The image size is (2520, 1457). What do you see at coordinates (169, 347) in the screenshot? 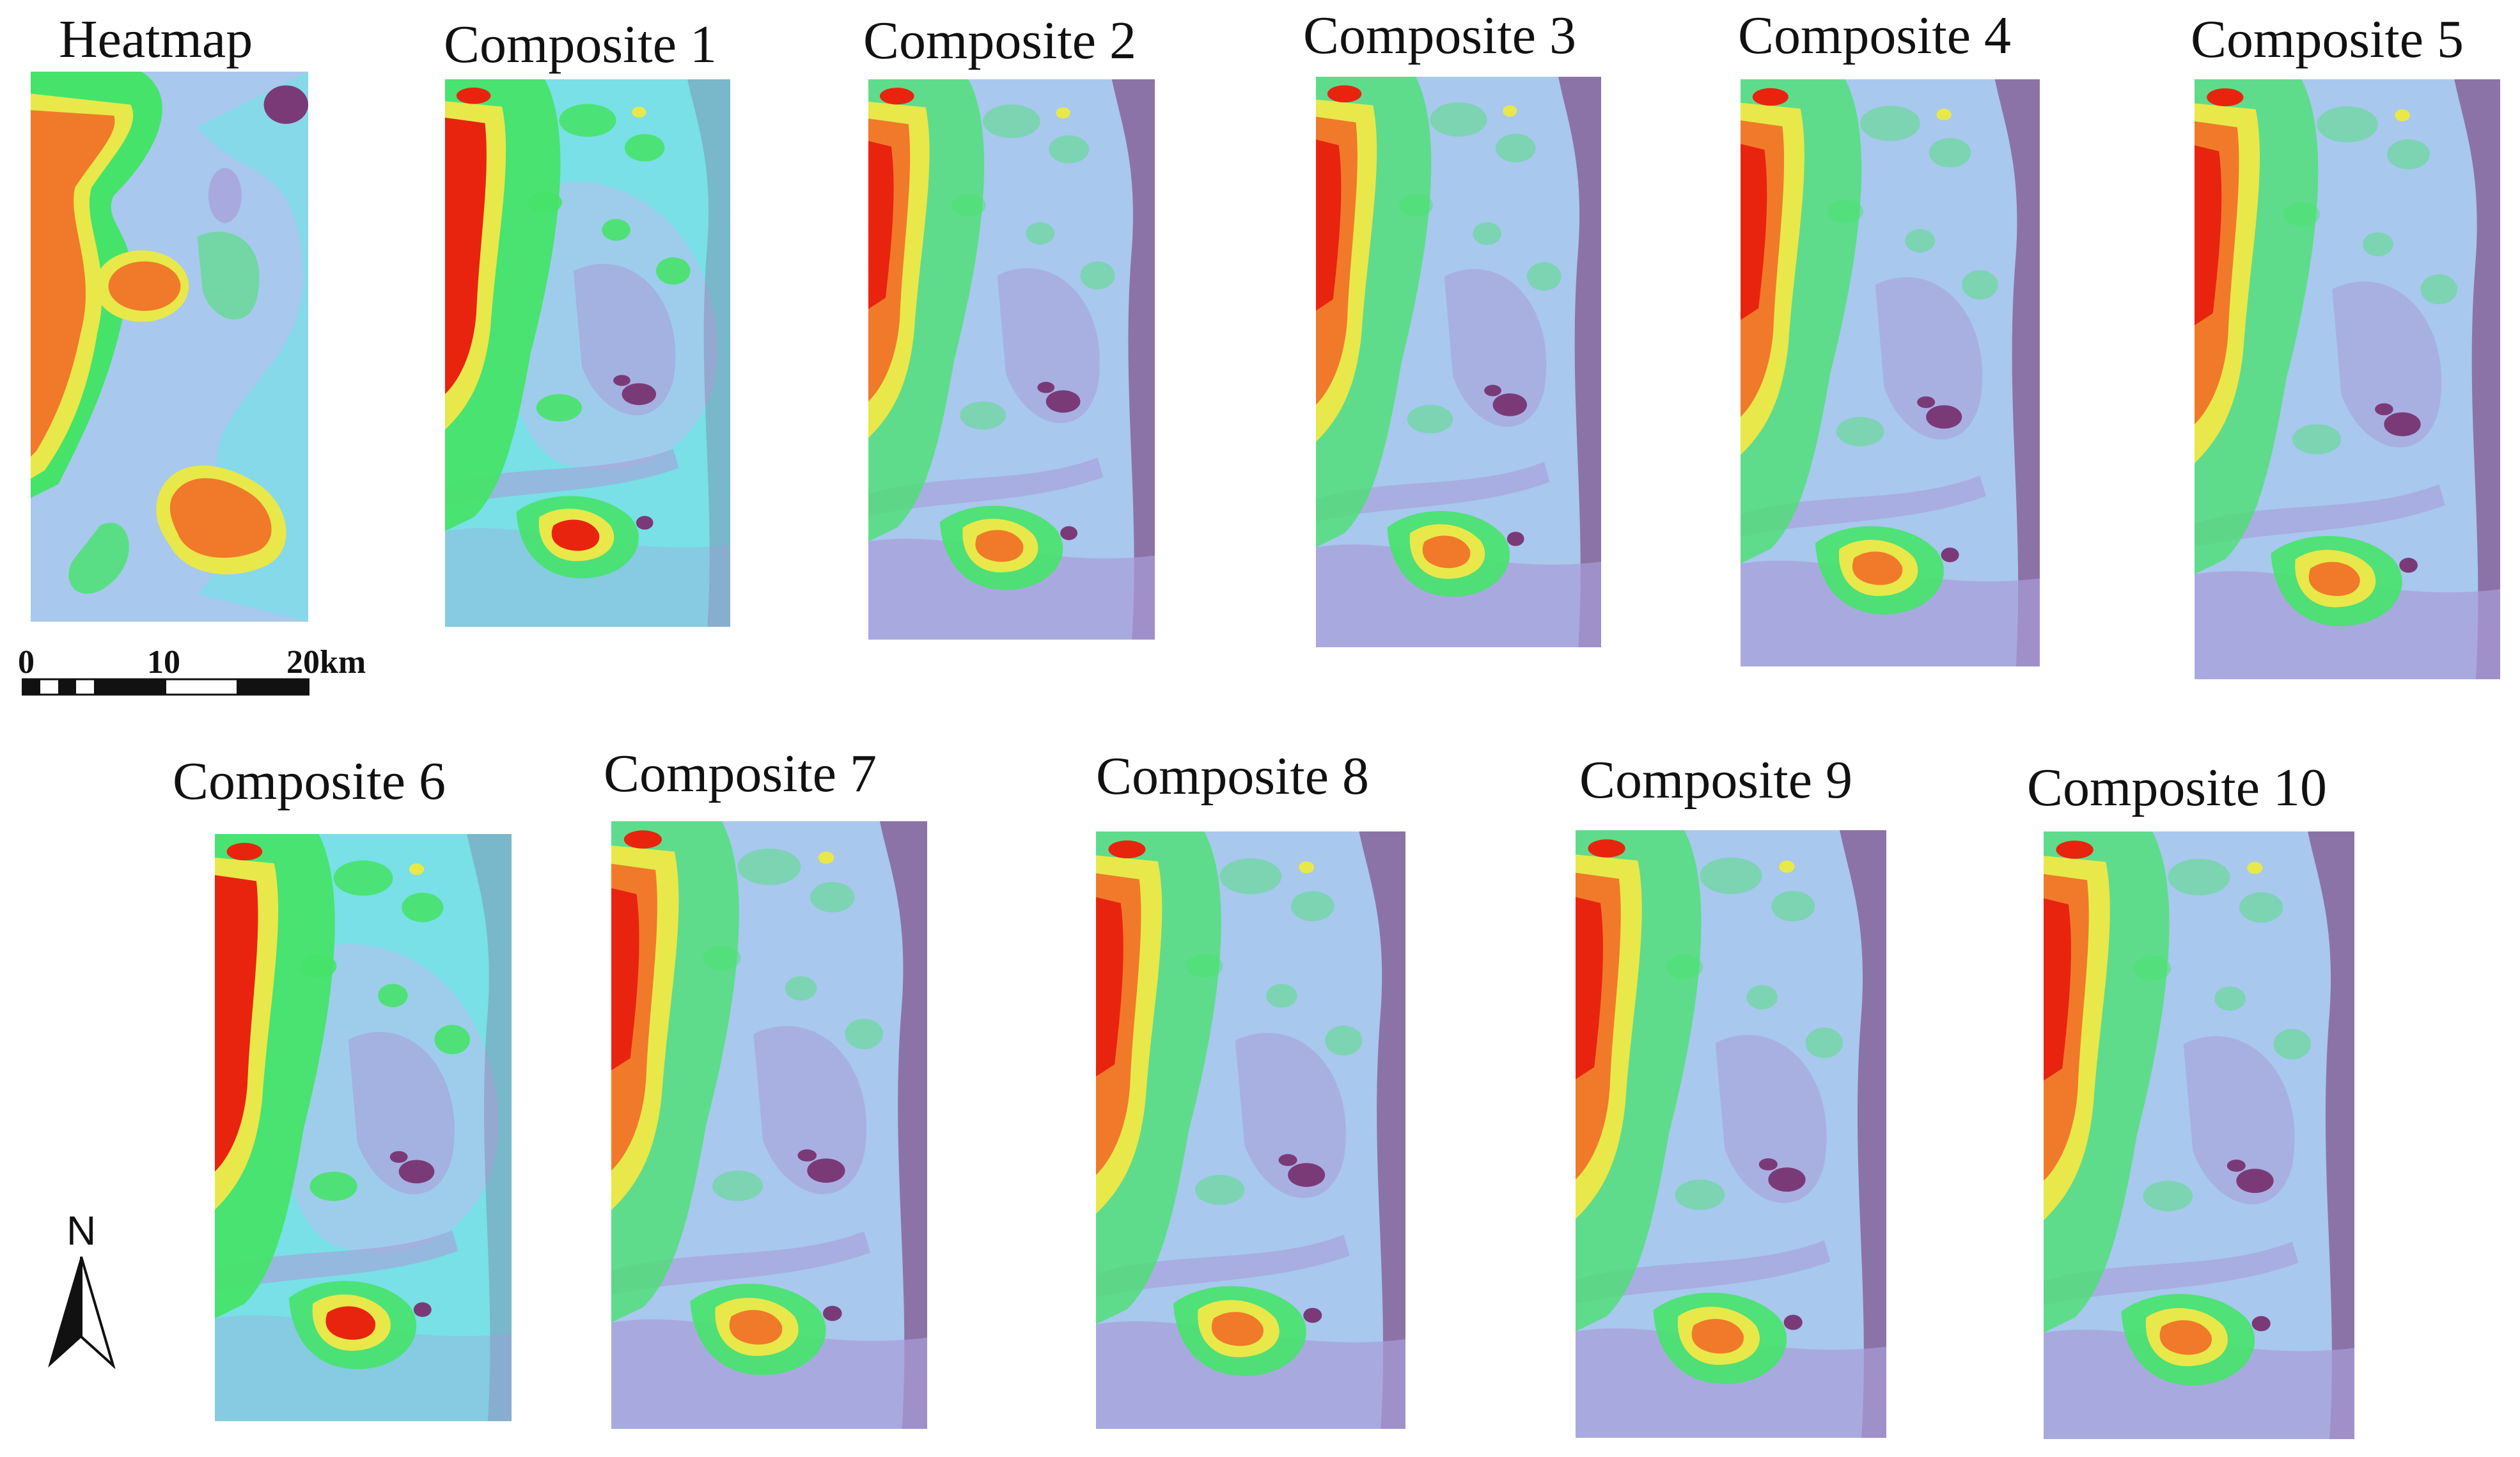
I see `heatmap-map` at bounding box center [169, 347].